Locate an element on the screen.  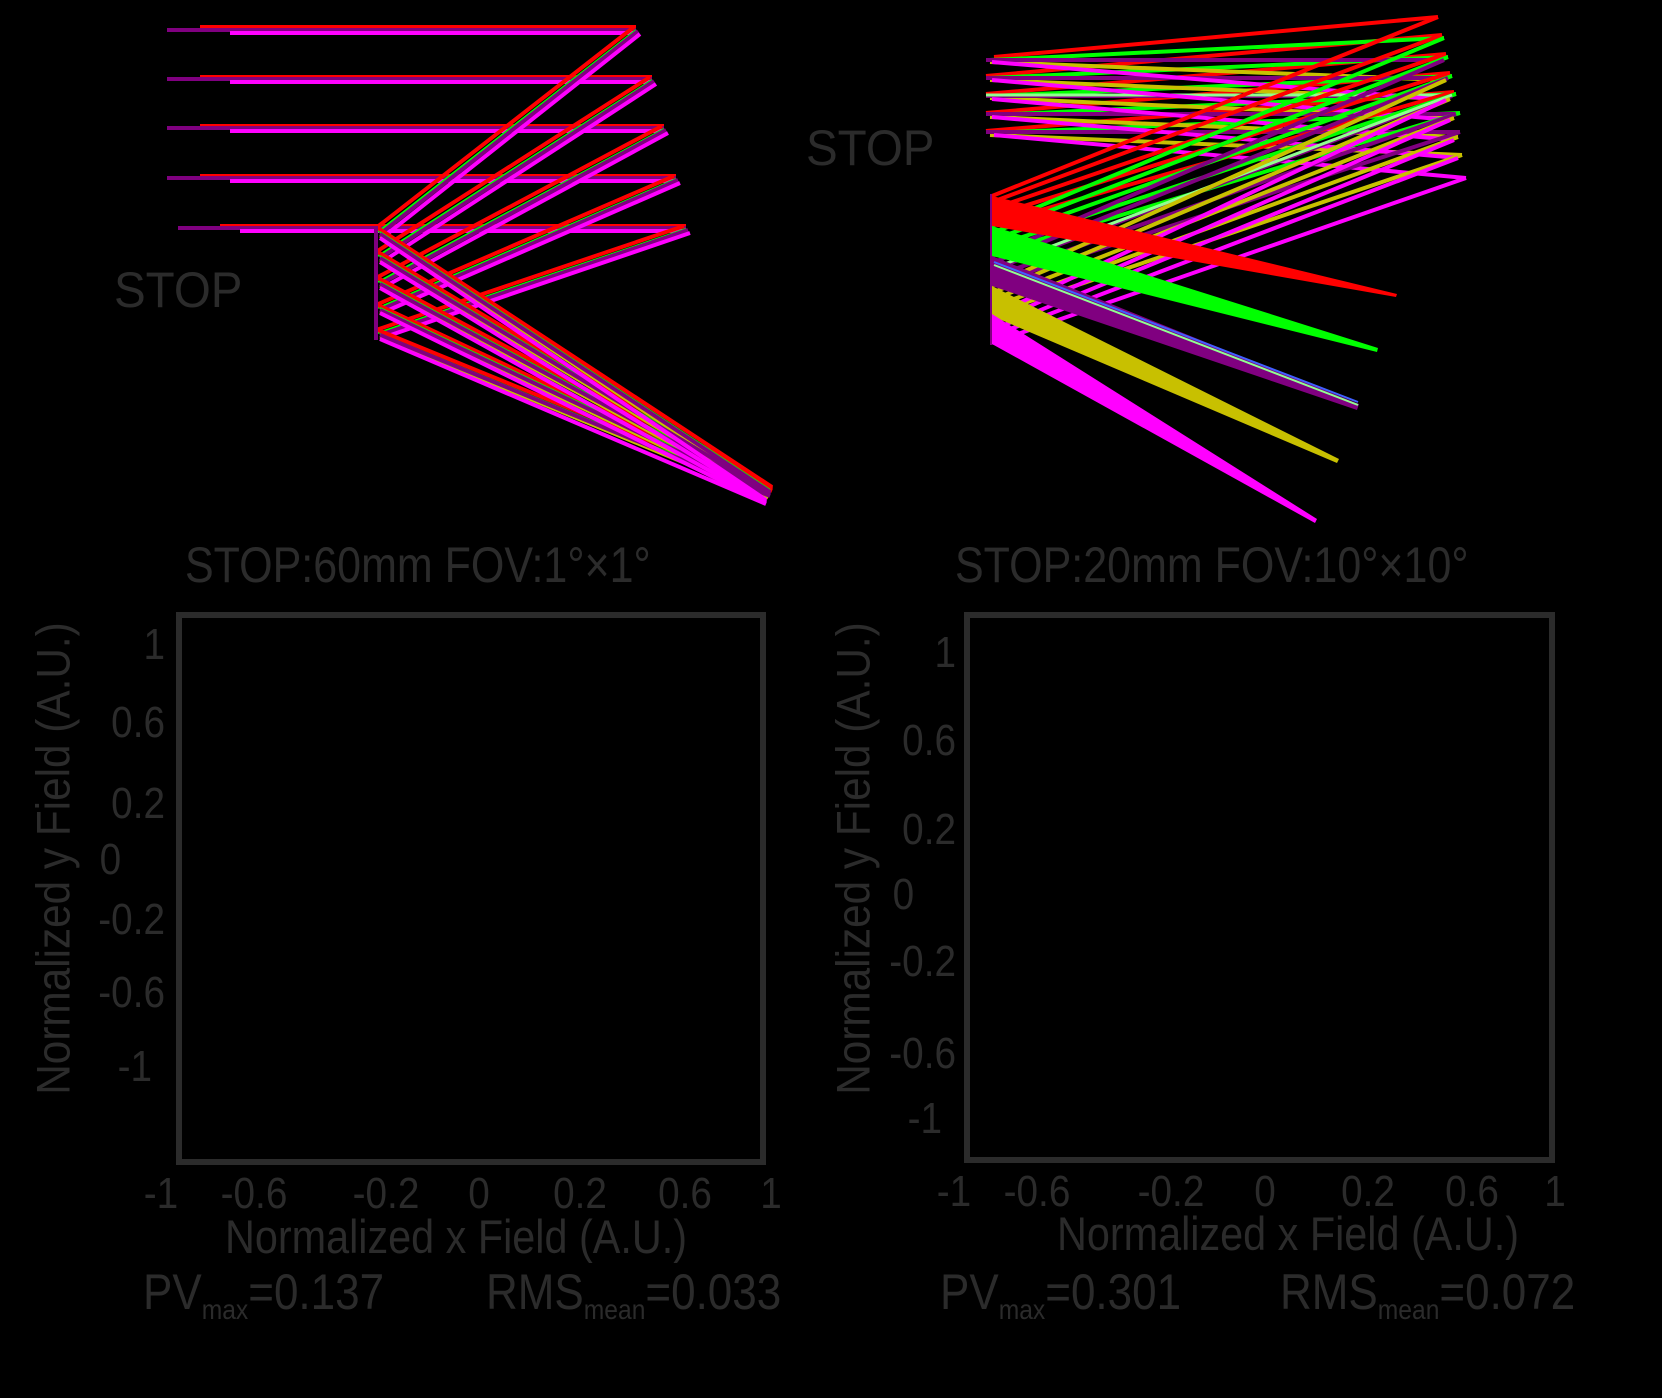
right-ytick: 0.2 is located at coordinates (929, 829).